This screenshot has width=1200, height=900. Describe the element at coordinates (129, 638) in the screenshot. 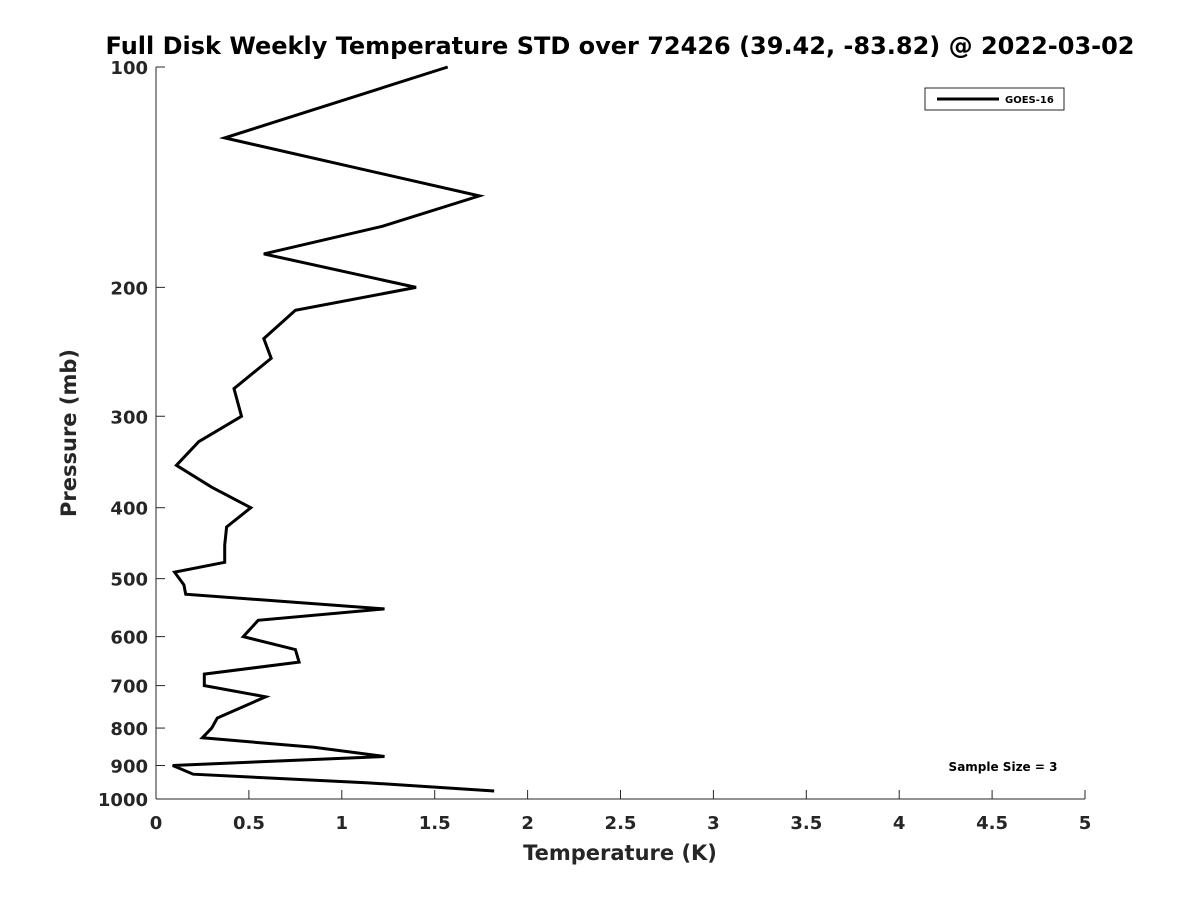

I see `y-tick-label: 600` at that location.